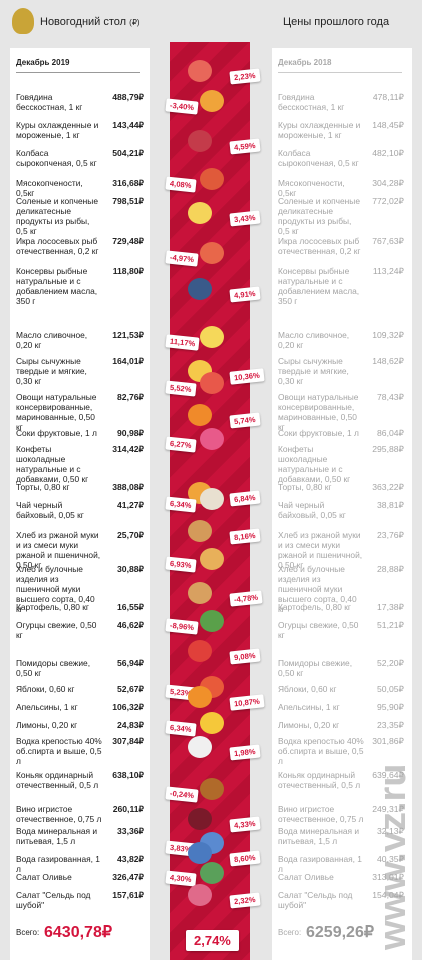 Image resolution: width=422 pixels, height=960 pixels. Describe the element at coordinates (130, 535) in the screenshot. I see `item-price: 25,70₽` at that location.